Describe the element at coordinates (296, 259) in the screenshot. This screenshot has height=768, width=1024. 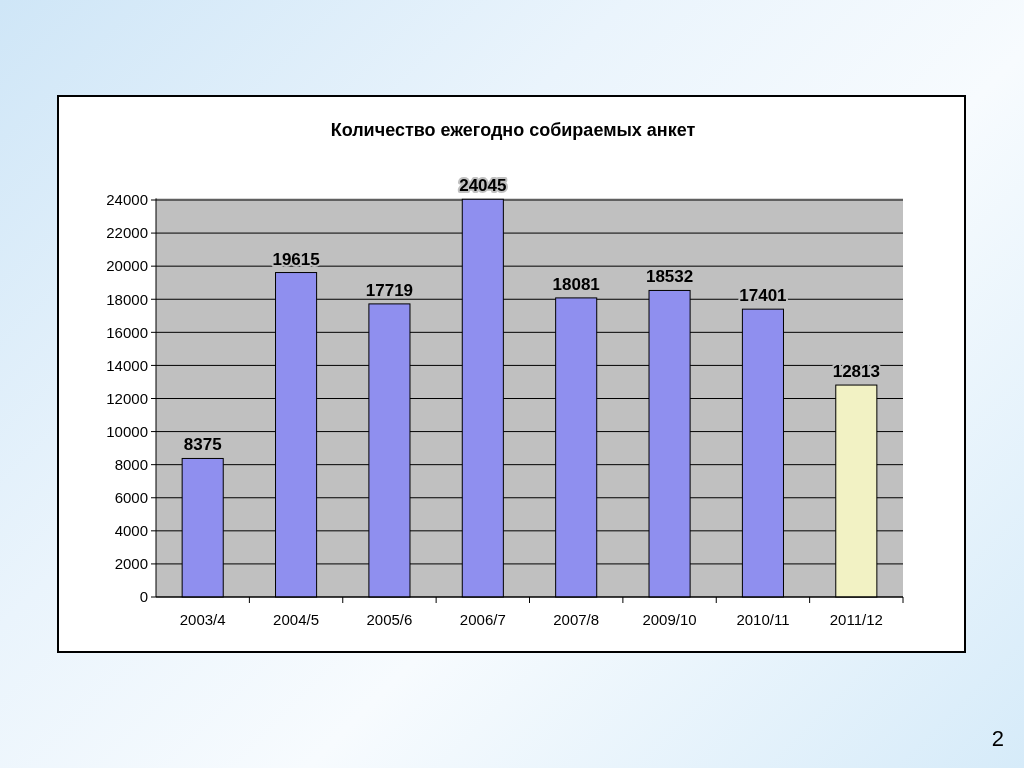
I see `data-label: 19615` at that location.